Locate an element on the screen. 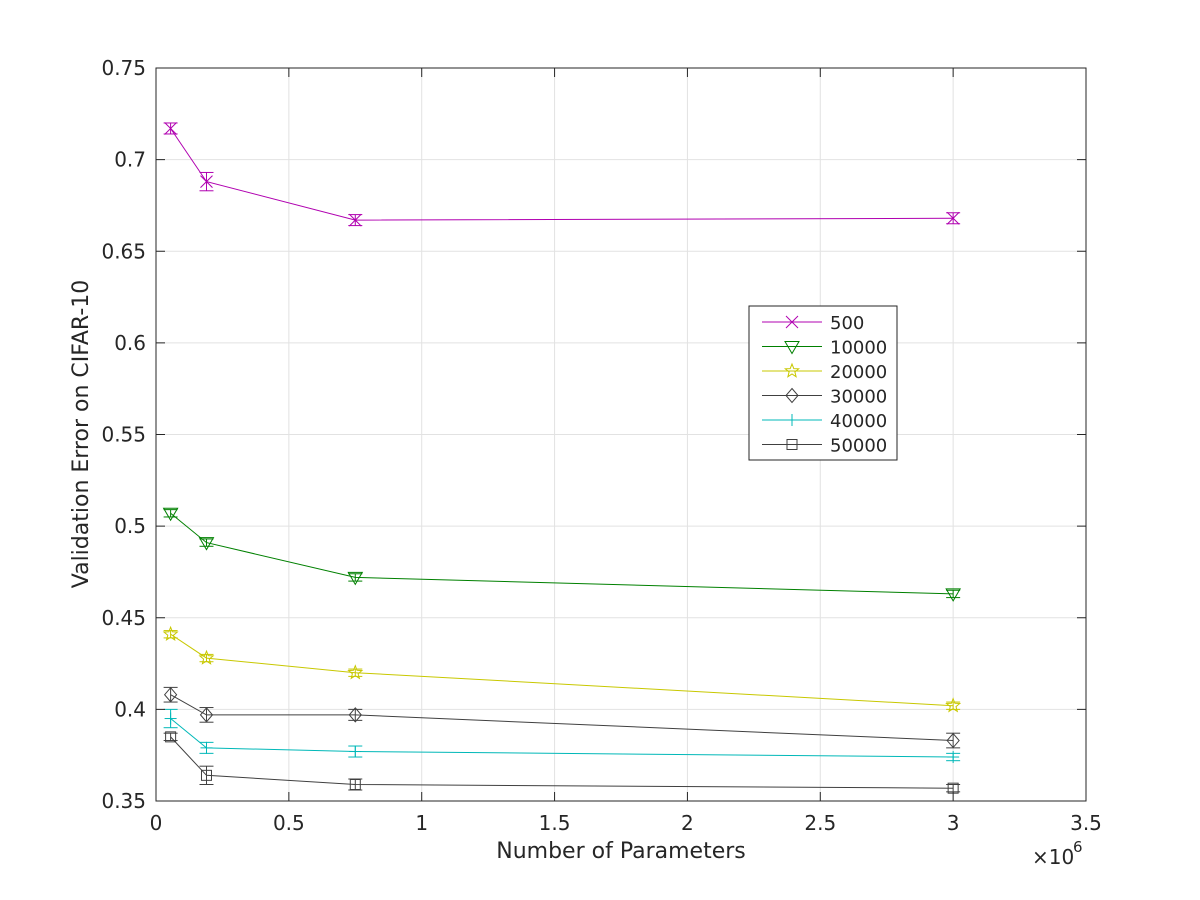  x-tick-label: 1.5 is located at coordinates (555, 823).